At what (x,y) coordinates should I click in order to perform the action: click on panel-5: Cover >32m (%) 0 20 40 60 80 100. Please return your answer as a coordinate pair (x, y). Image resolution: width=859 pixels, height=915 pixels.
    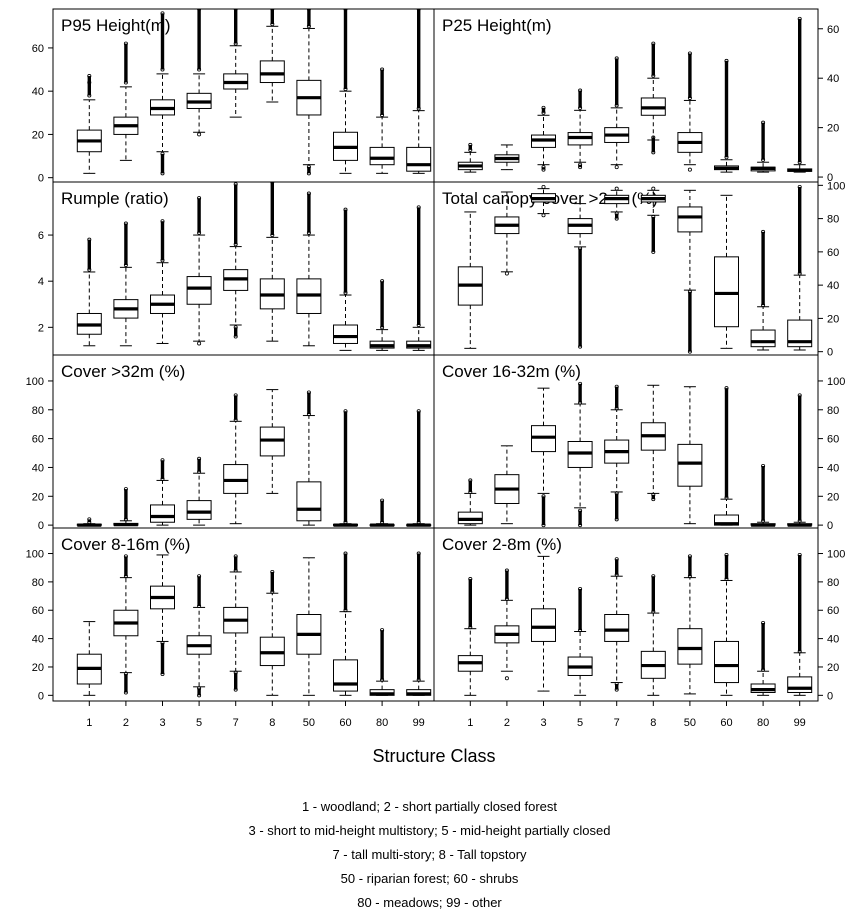
    Looking at the image, I should click on (230, 443).